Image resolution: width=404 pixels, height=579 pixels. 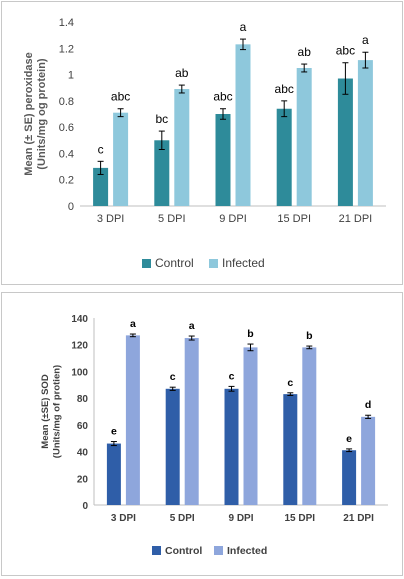 What do you see at coordinates (66, 181) in the screenshot?
I see `y-tick-label: 0.2` at bounding box center [66, 181].